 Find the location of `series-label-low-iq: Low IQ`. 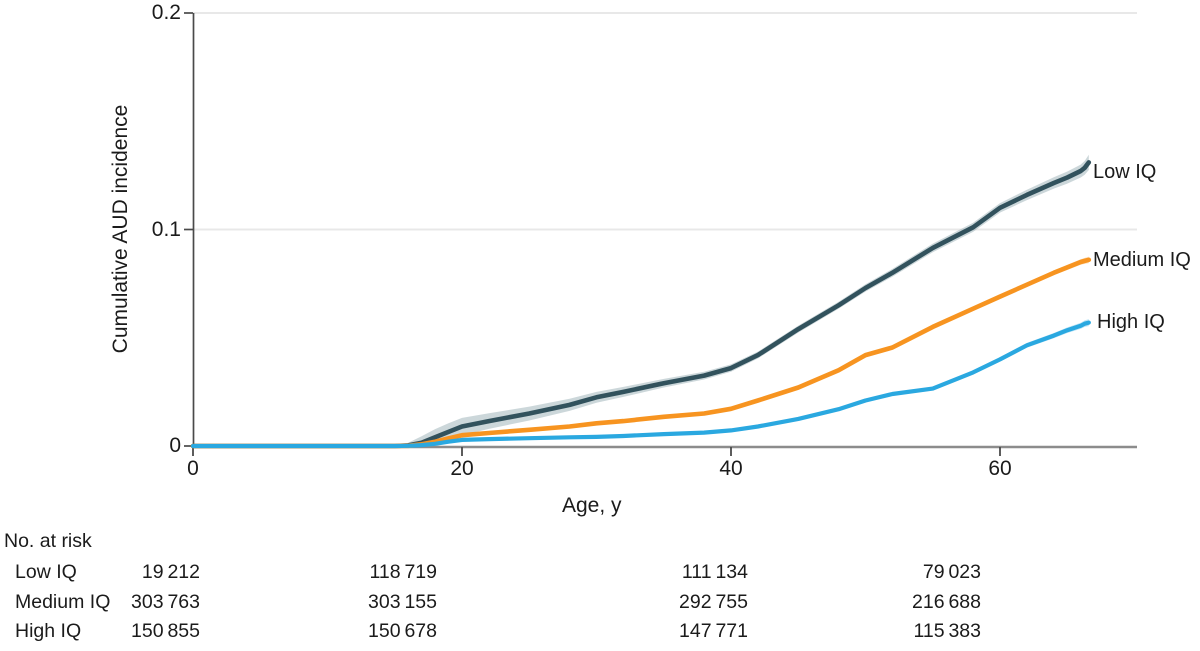

series-label-low-iq: Low IQ is located at coordinates (1125, 172).